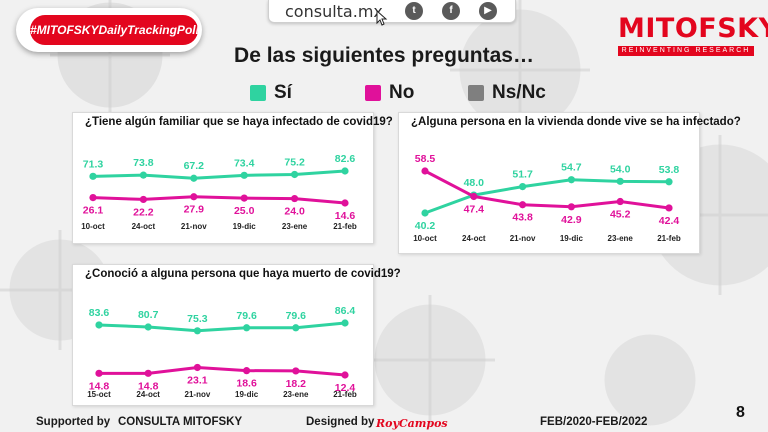 The width and height of the screenshot is (768, 432). Describe the element at coordinates (392, 11) in the screenshot. I see `site-bar: consulta.mx t f ▶` at that location.